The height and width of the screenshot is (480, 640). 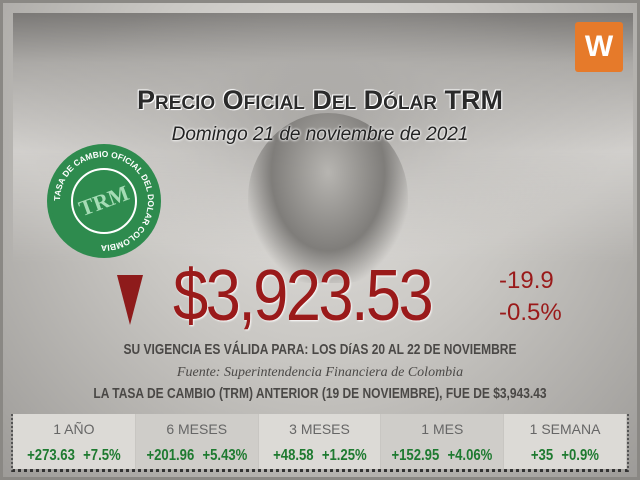 I want to click on stat-1-year: 1 AÑO +273.63 +7.5%, so click(x=74, y=441).